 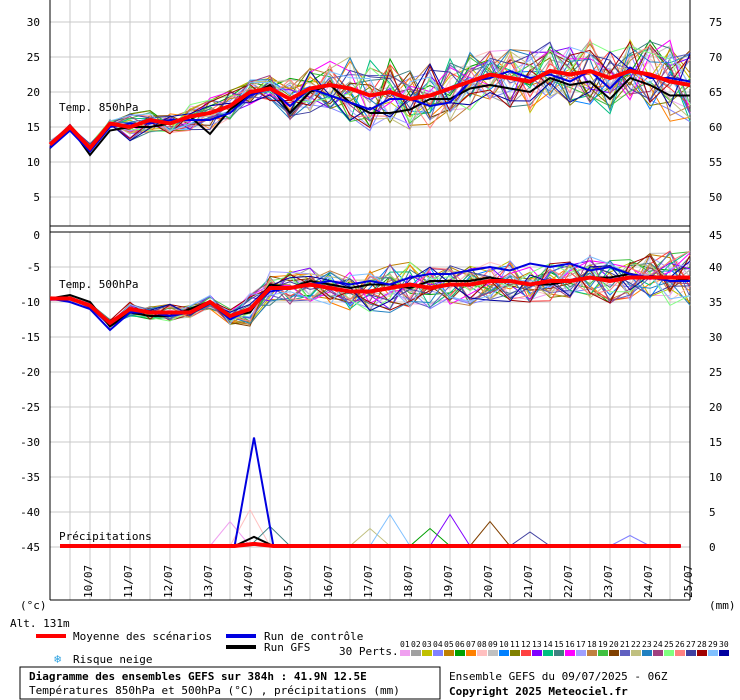 What do you see at coordinates (648, 581) in the screenshot?
I see `date-label: 24/07` at bounding box center [648, 581].